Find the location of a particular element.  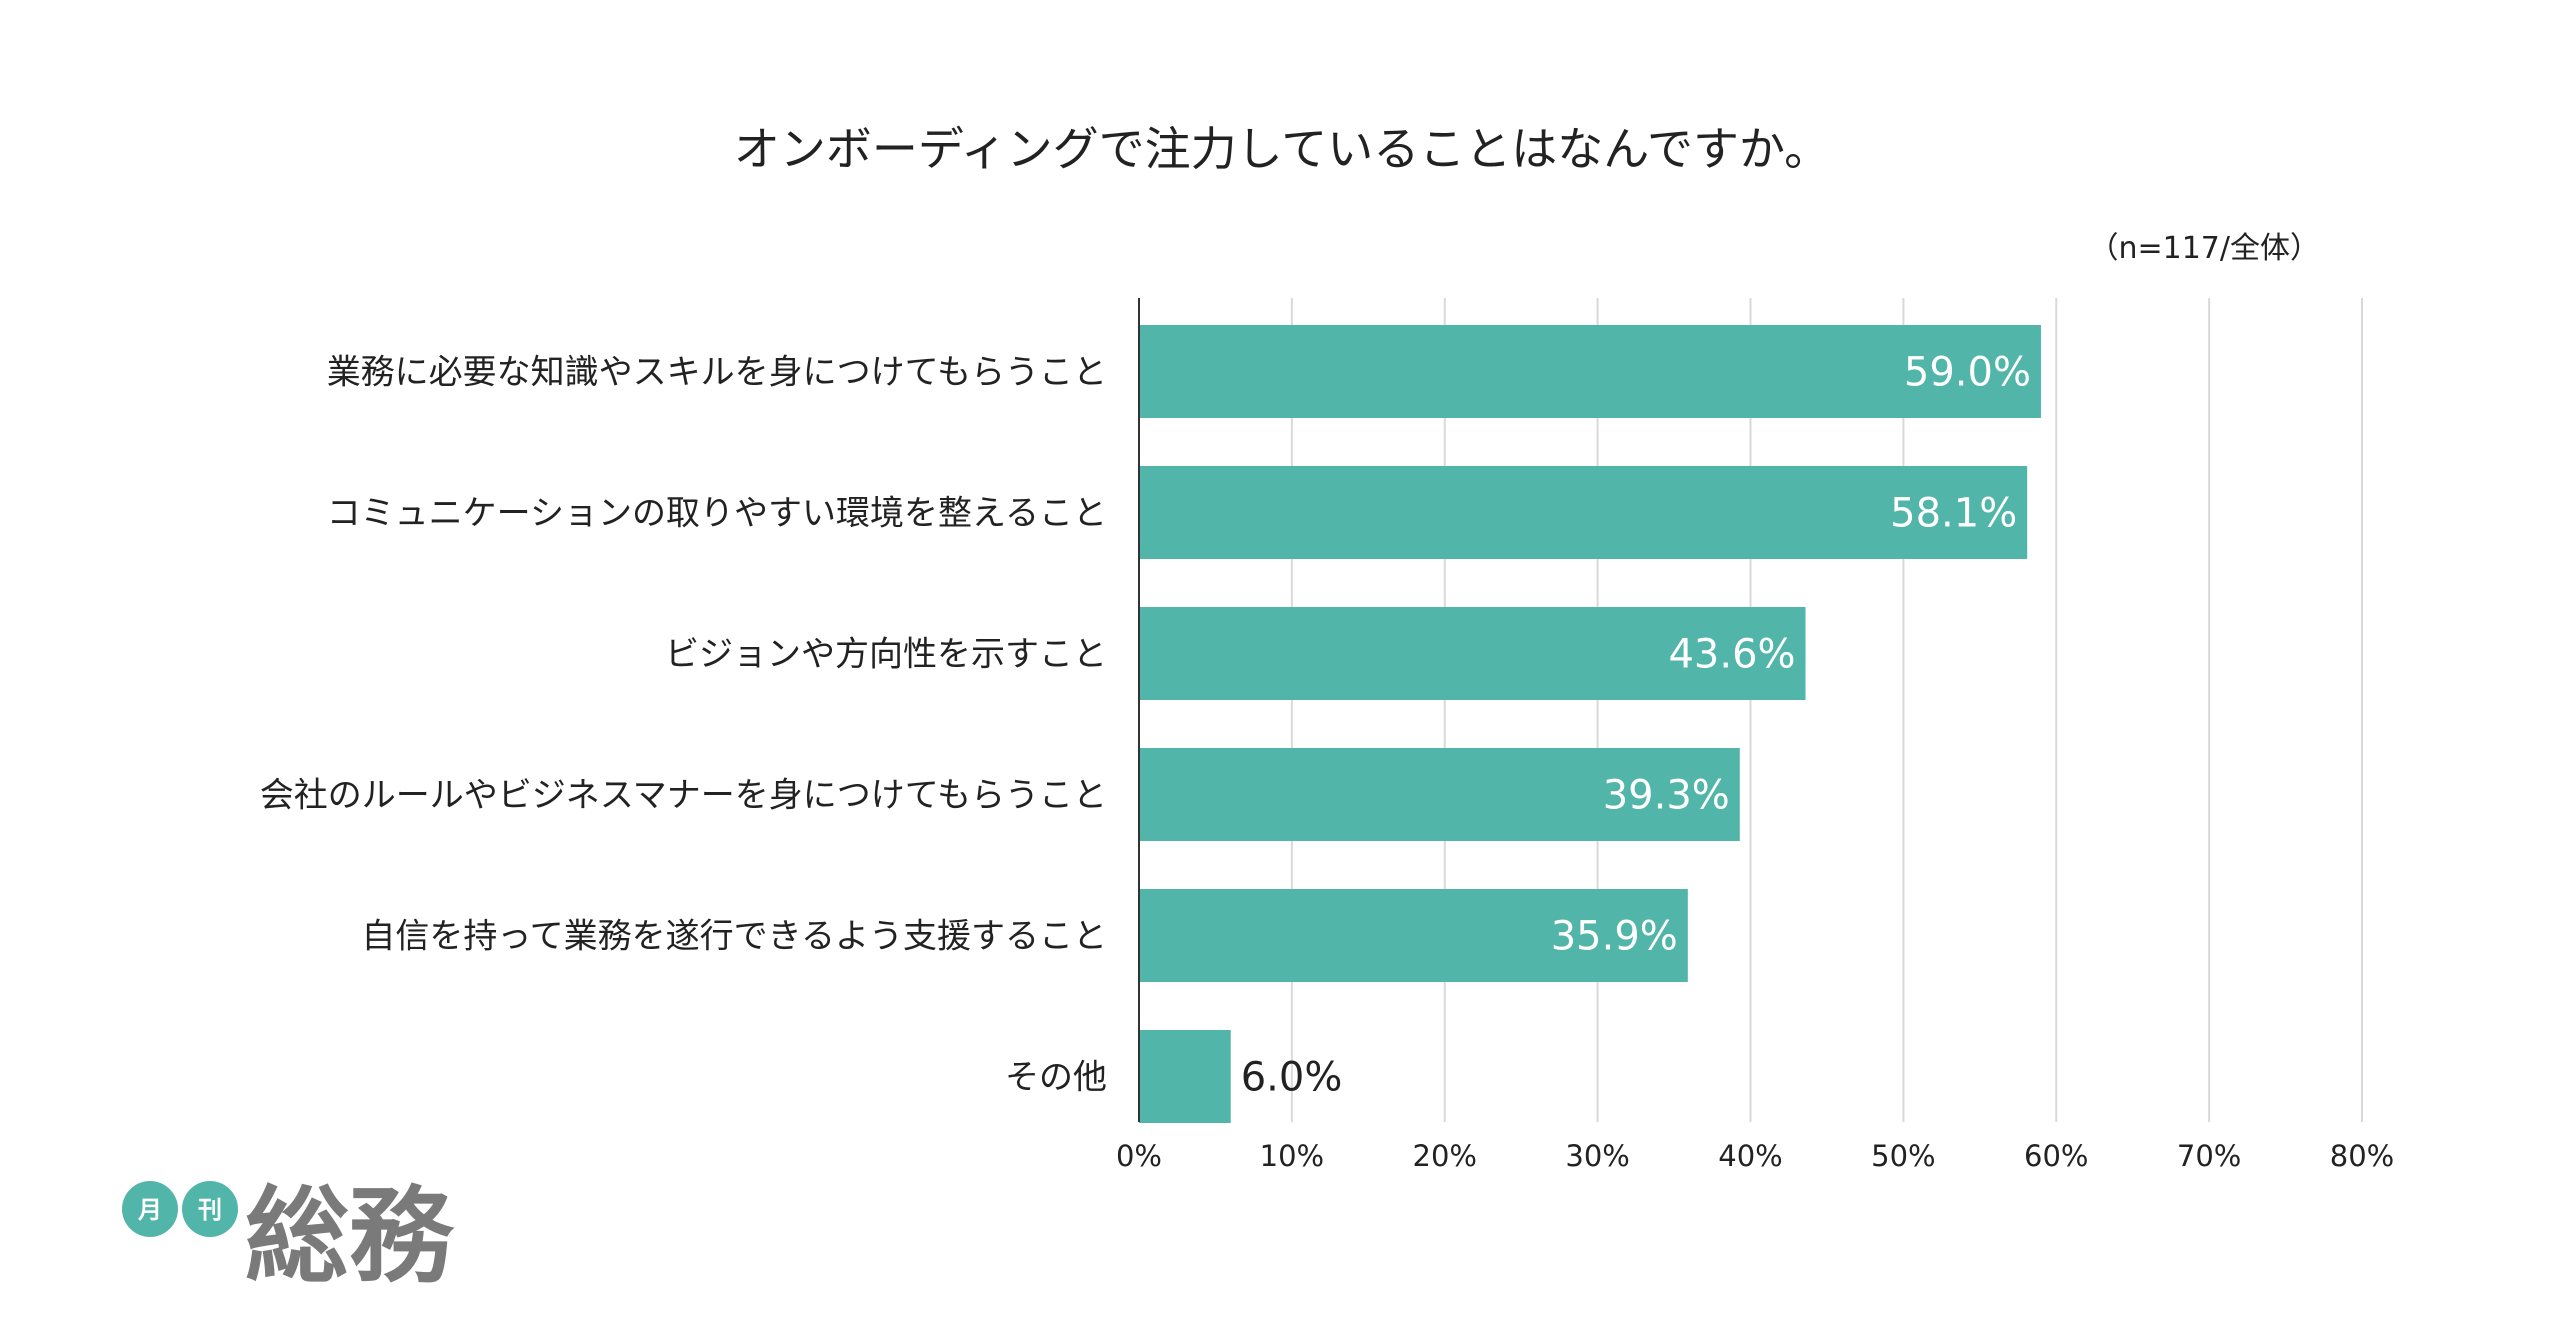

value-label-3: 39.3% is located at coordinates (1666, 796).